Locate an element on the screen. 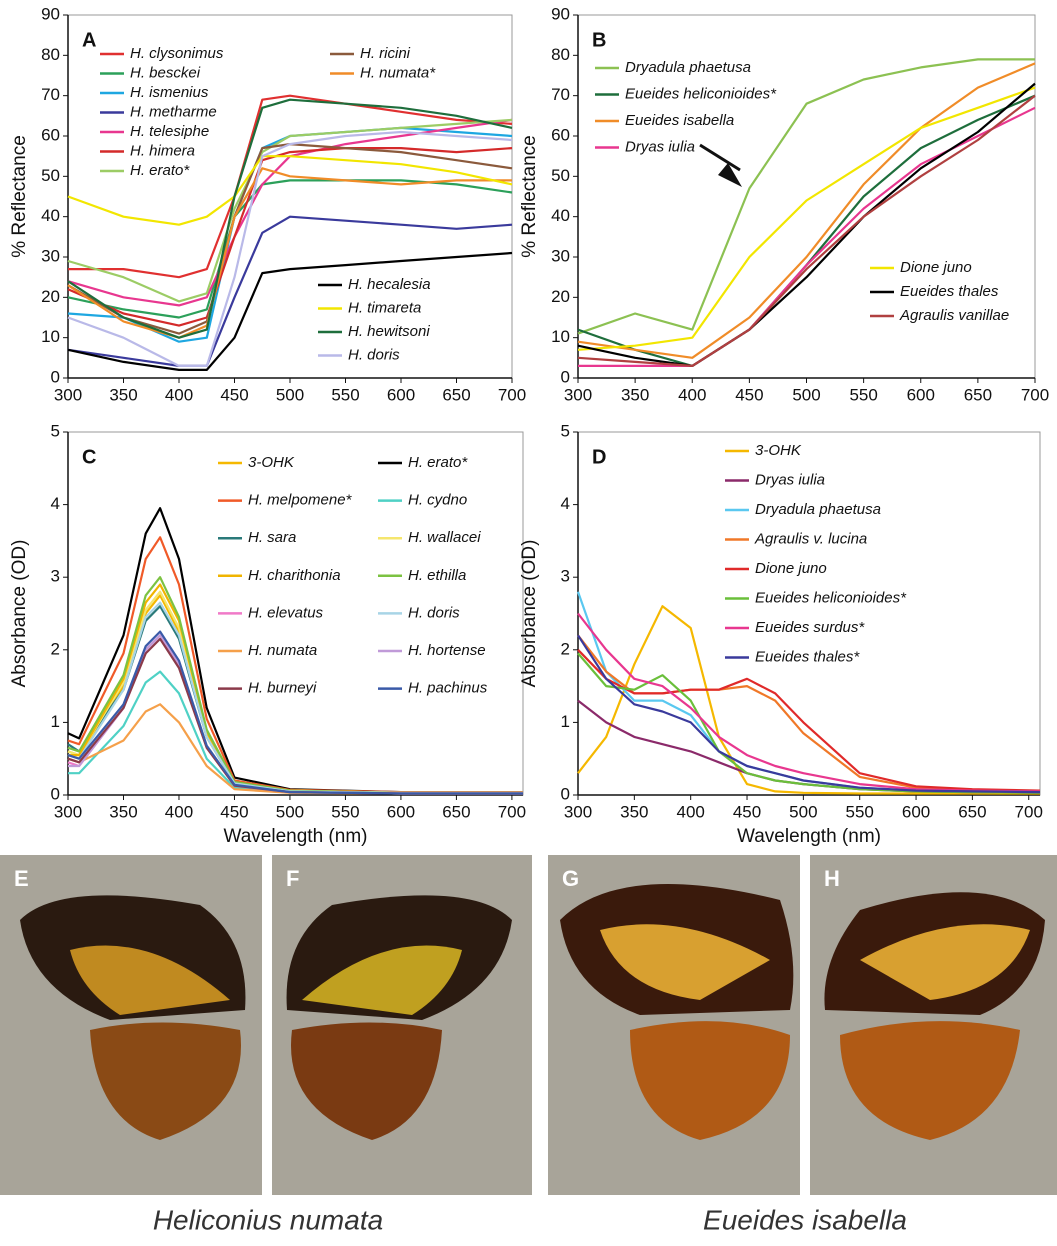 This screenshot has width=1057, height=1246. caption: Heliconius numata is located at coordinates (268, 1219).